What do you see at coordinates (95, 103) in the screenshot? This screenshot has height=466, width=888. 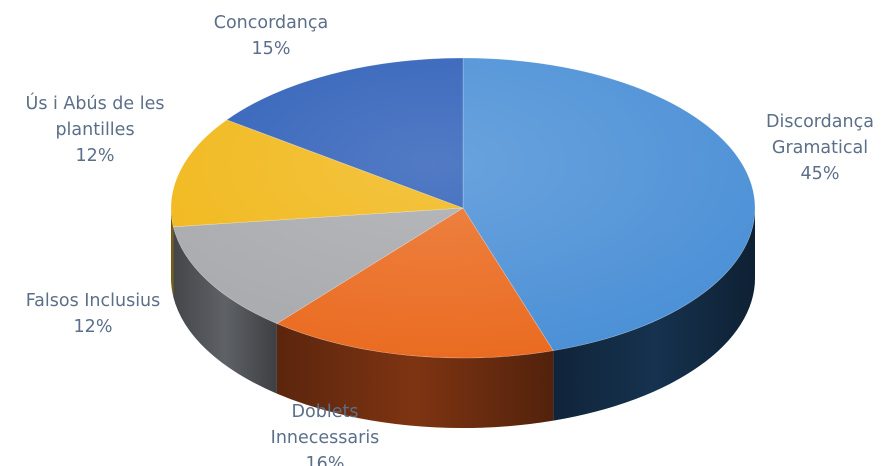 I see `data-label-category: Ús i Abús de les` at bounding box center [95, 103].